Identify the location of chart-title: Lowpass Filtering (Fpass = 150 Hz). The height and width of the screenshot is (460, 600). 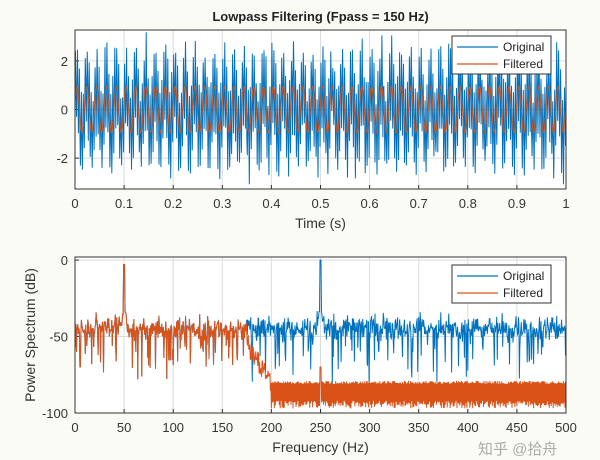
(320, 16).